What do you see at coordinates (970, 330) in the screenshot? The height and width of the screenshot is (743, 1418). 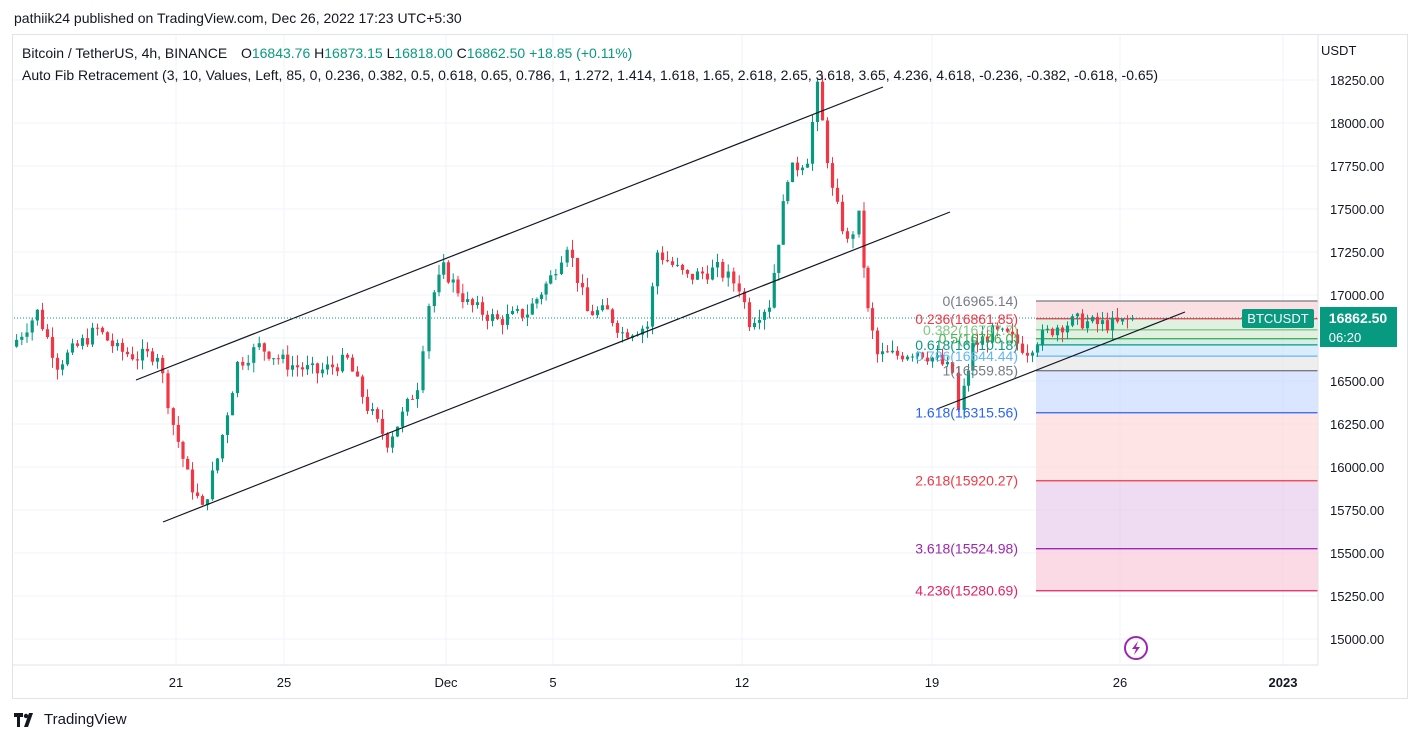 I see `fib-level-label: 0.382(16797.7)` at bounding box center [970, 330].